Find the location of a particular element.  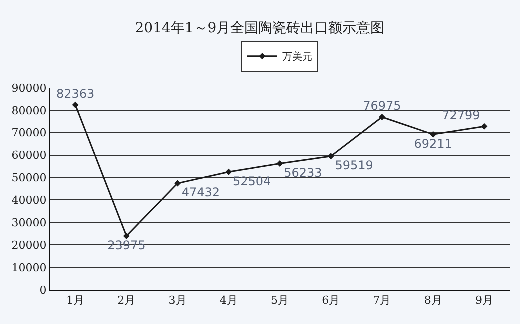

data-label: 72799 is located at coordinates (461, 115).